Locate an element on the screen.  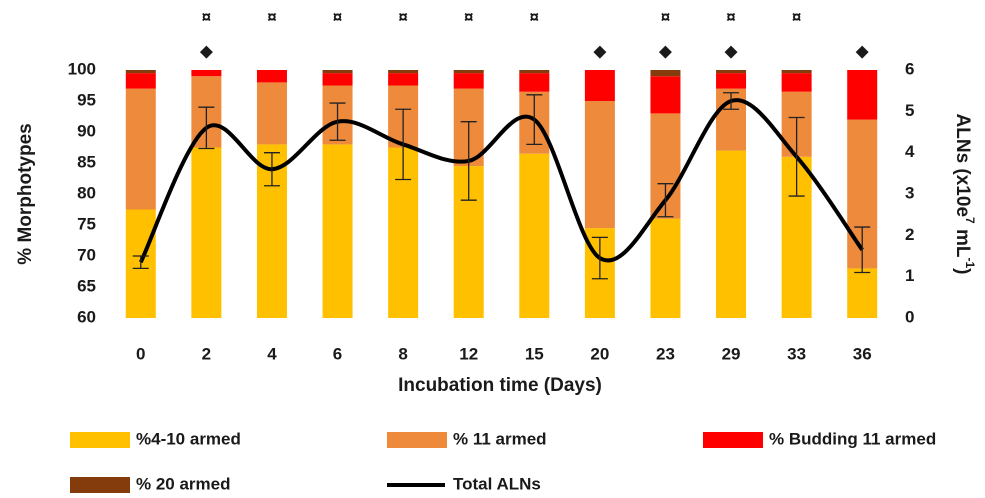
y-axis-label: % Morphotypes is located at coordinates (25, 193).